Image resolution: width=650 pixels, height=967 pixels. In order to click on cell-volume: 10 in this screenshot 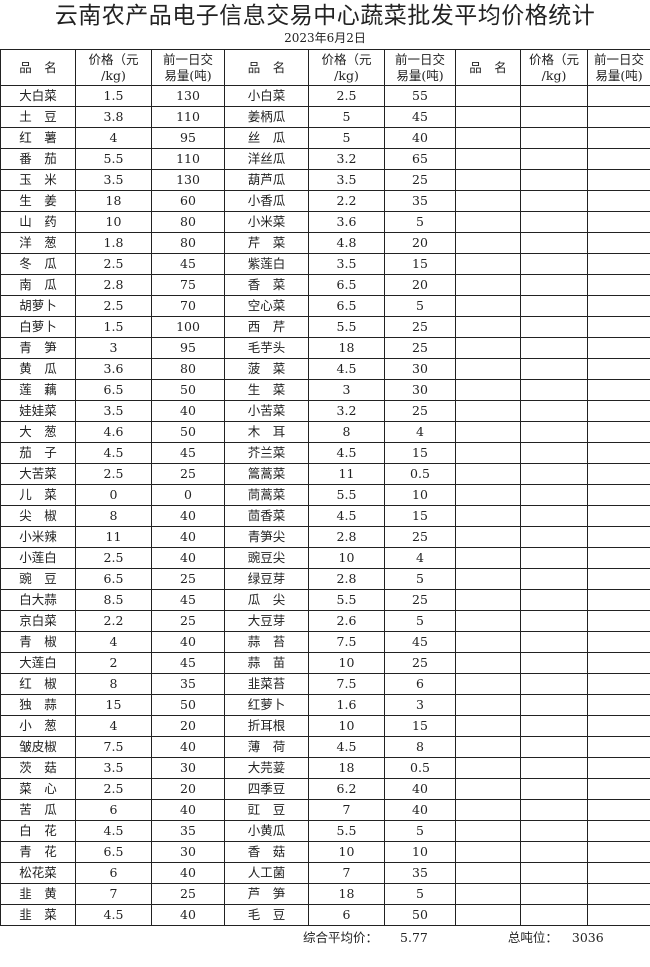, I will do `click(420, 852)`.